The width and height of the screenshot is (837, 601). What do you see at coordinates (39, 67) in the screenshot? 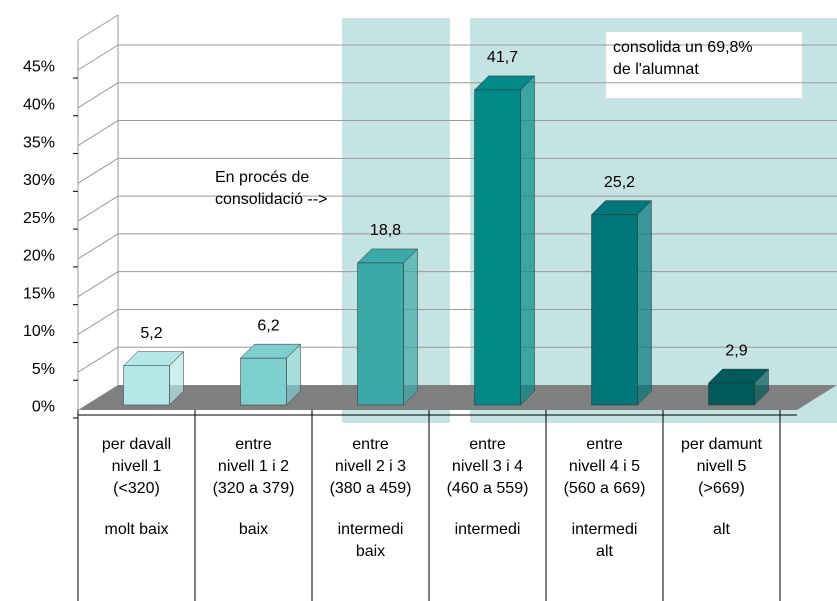
I see `y-tick-label: 45%` at bounding box center [39, 67].